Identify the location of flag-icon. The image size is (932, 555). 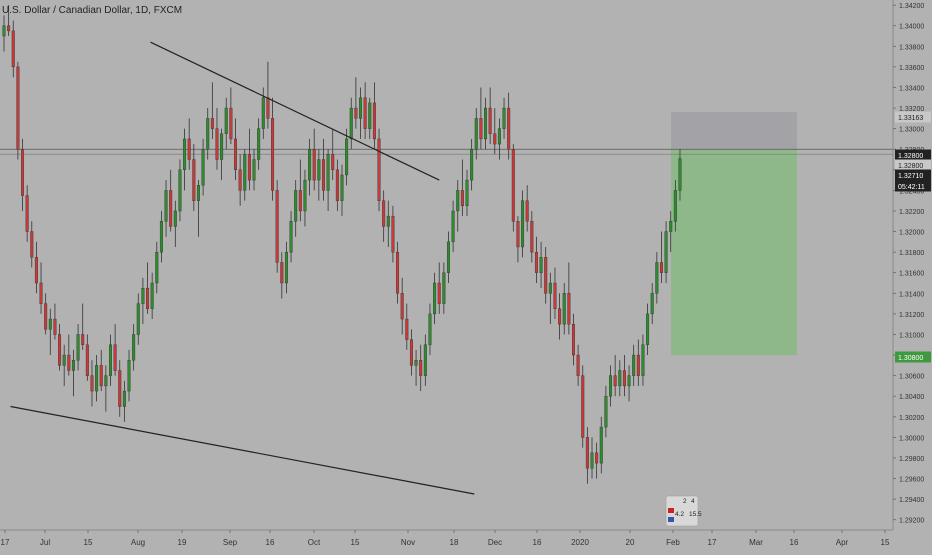
(671, 510).